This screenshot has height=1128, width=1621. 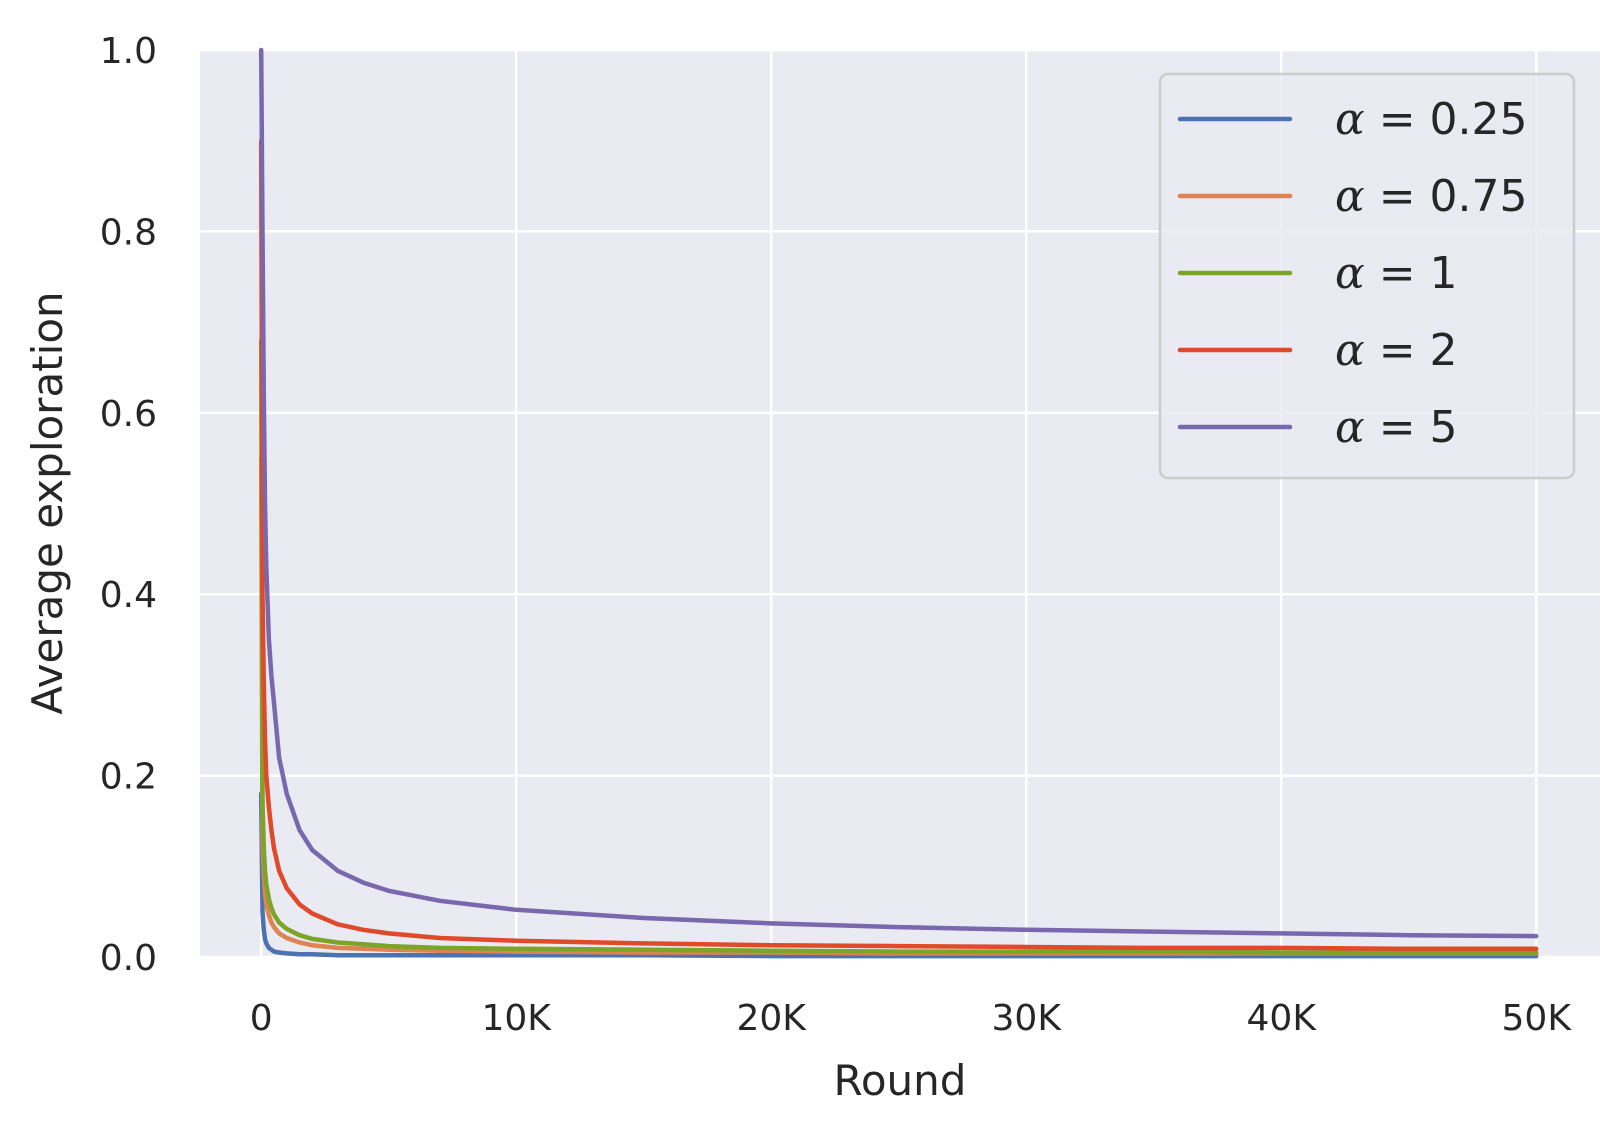 I want to click on legend-label: α = 5, so click(x=1396, y=427).